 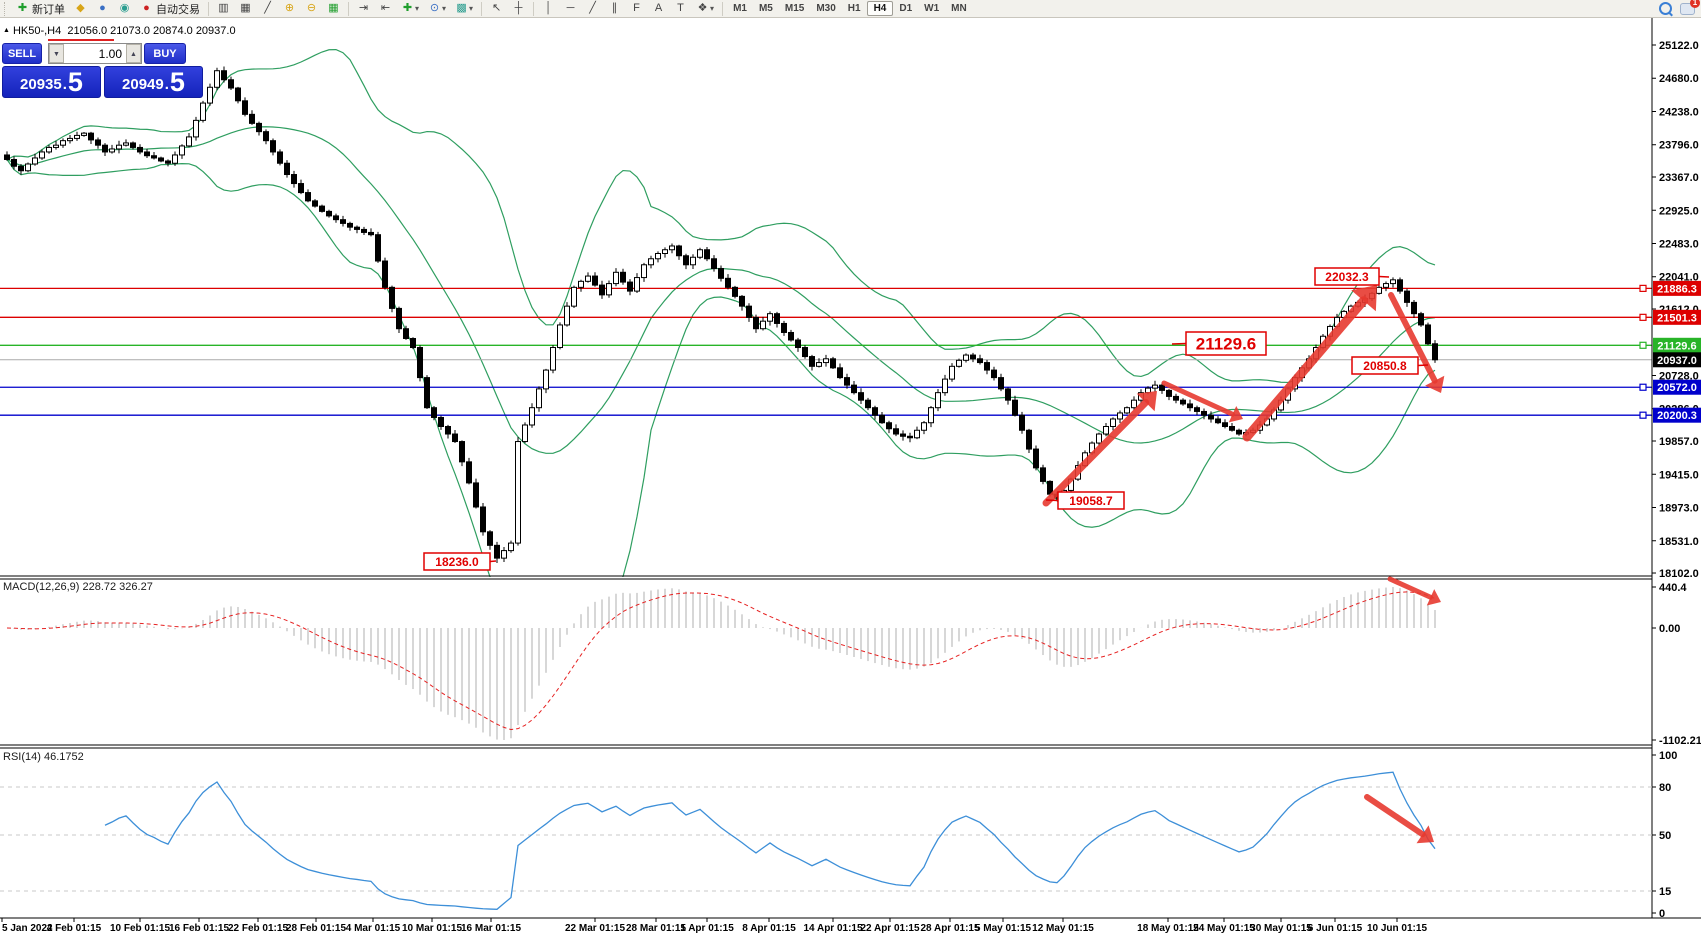 I want to click on search-icon, so click(x=1665, y=8).